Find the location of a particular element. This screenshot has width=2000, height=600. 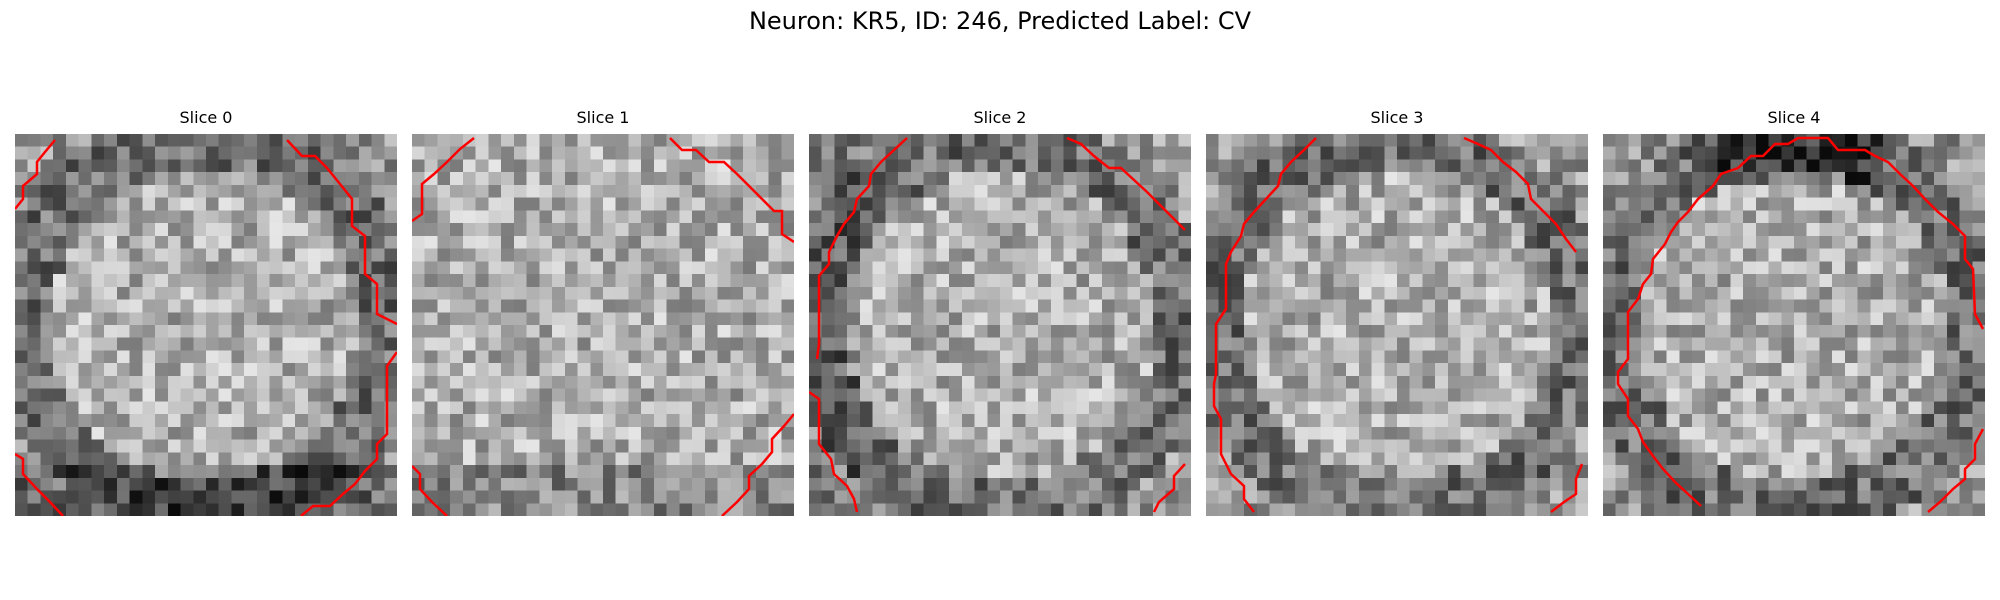

slice-panel-2: Slice 2 is located at coordinates (1000, 312).